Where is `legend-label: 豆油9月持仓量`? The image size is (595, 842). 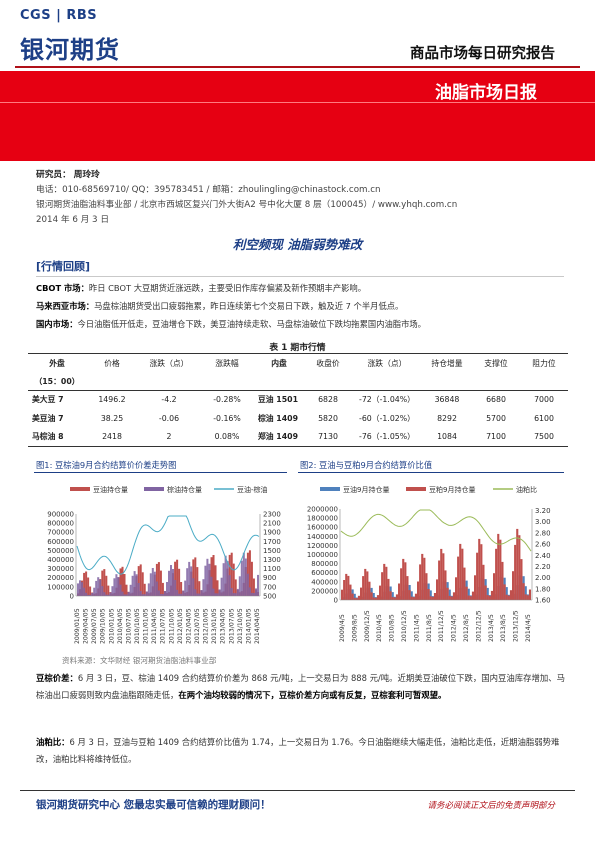
legend-label: 豆油9月持仓量 is located at coordinates (366, 489).